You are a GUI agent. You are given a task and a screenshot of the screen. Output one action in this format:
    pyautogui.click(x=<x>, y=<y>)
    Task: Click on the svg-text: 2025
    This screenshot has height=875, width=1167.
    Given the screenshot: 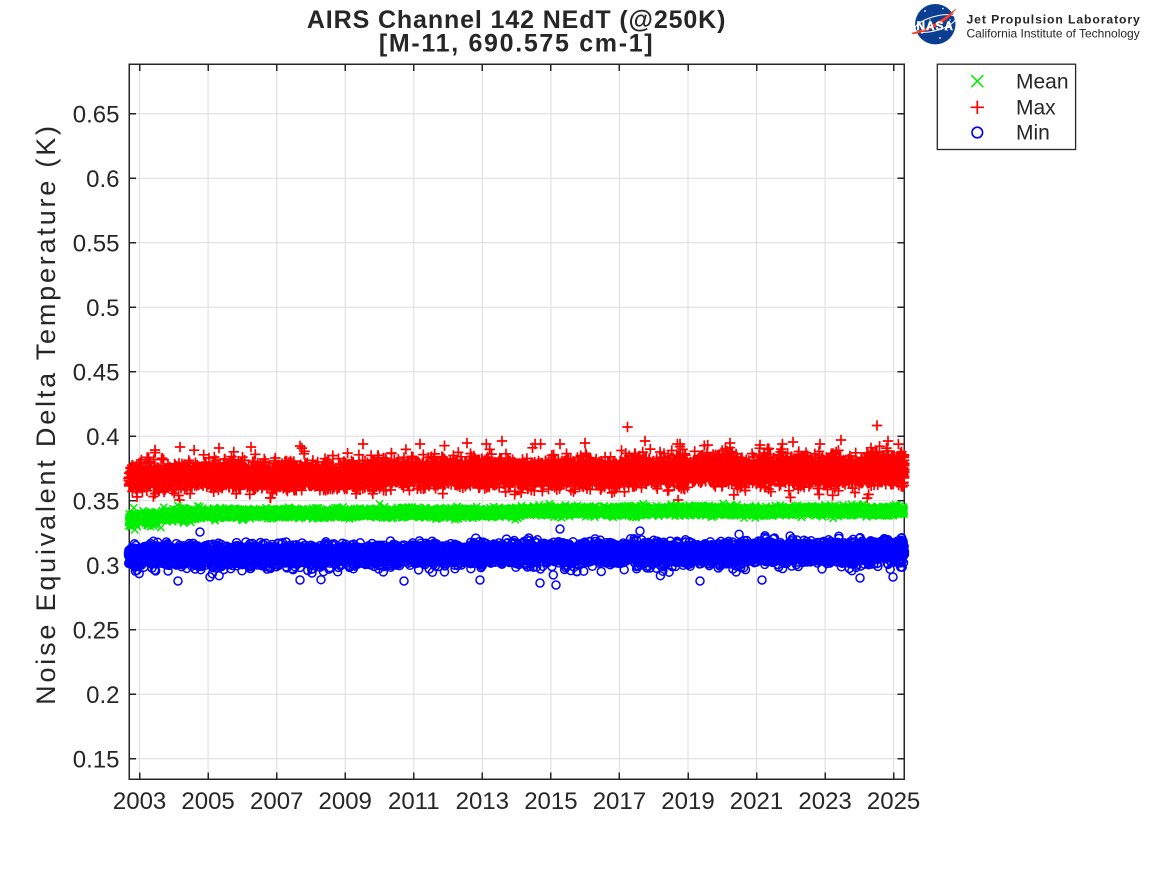 What is the action you would take?
    pyautogui.click(x=893, y=801)
    